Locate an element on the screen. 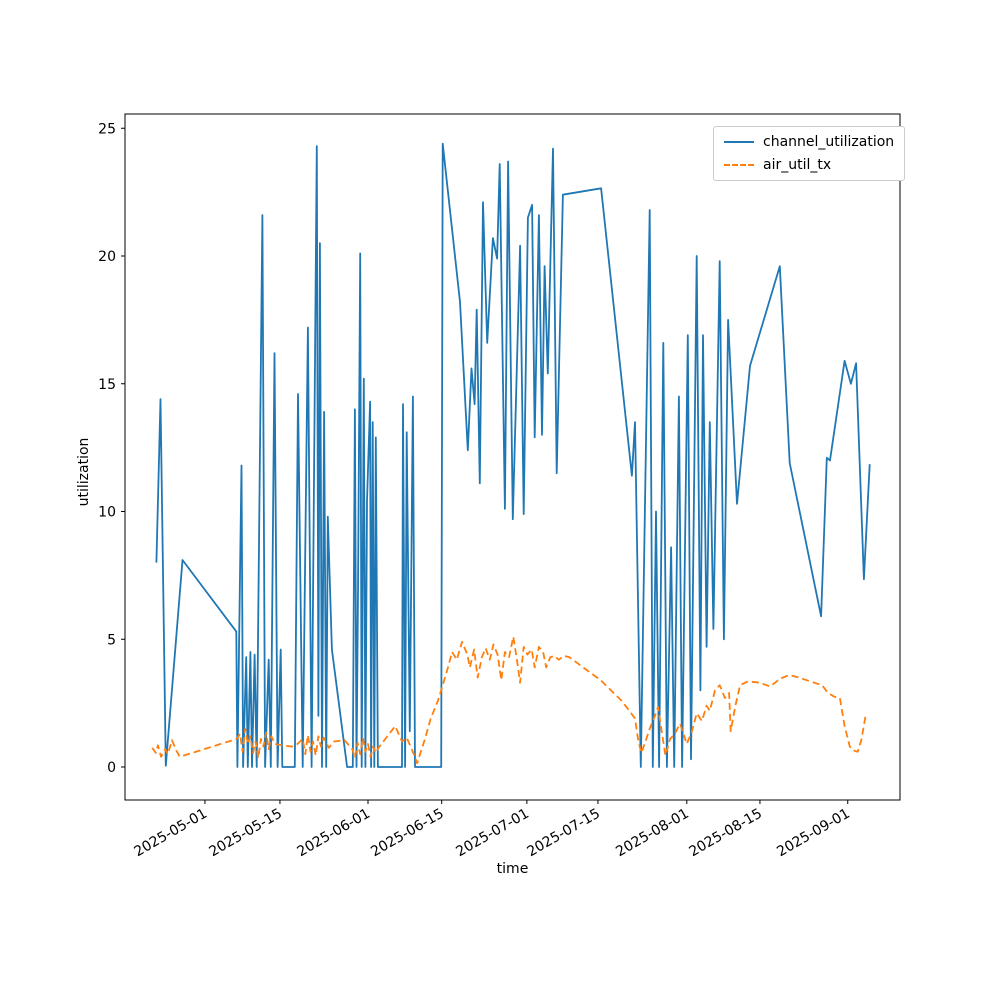  x-axis-label: time is located at coordinates (513, 869).